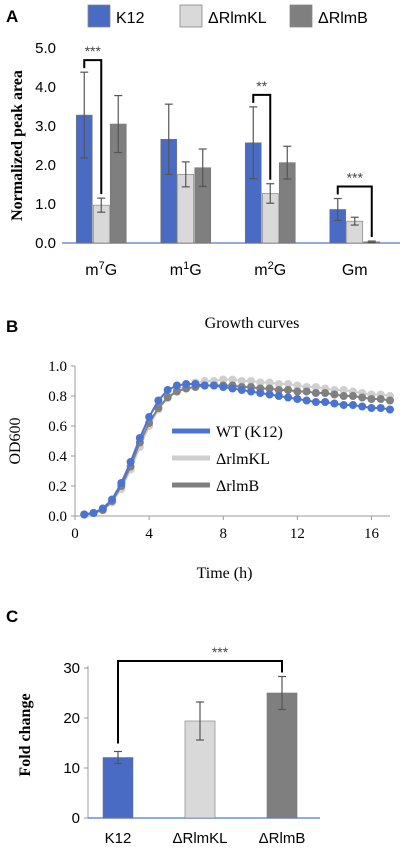 This screenshot has width=407, height=850. What do you see at coordinates (45, 48) in the screenshot?
I see `y-tick-label: 5.0` at bounding box center [45, 48].